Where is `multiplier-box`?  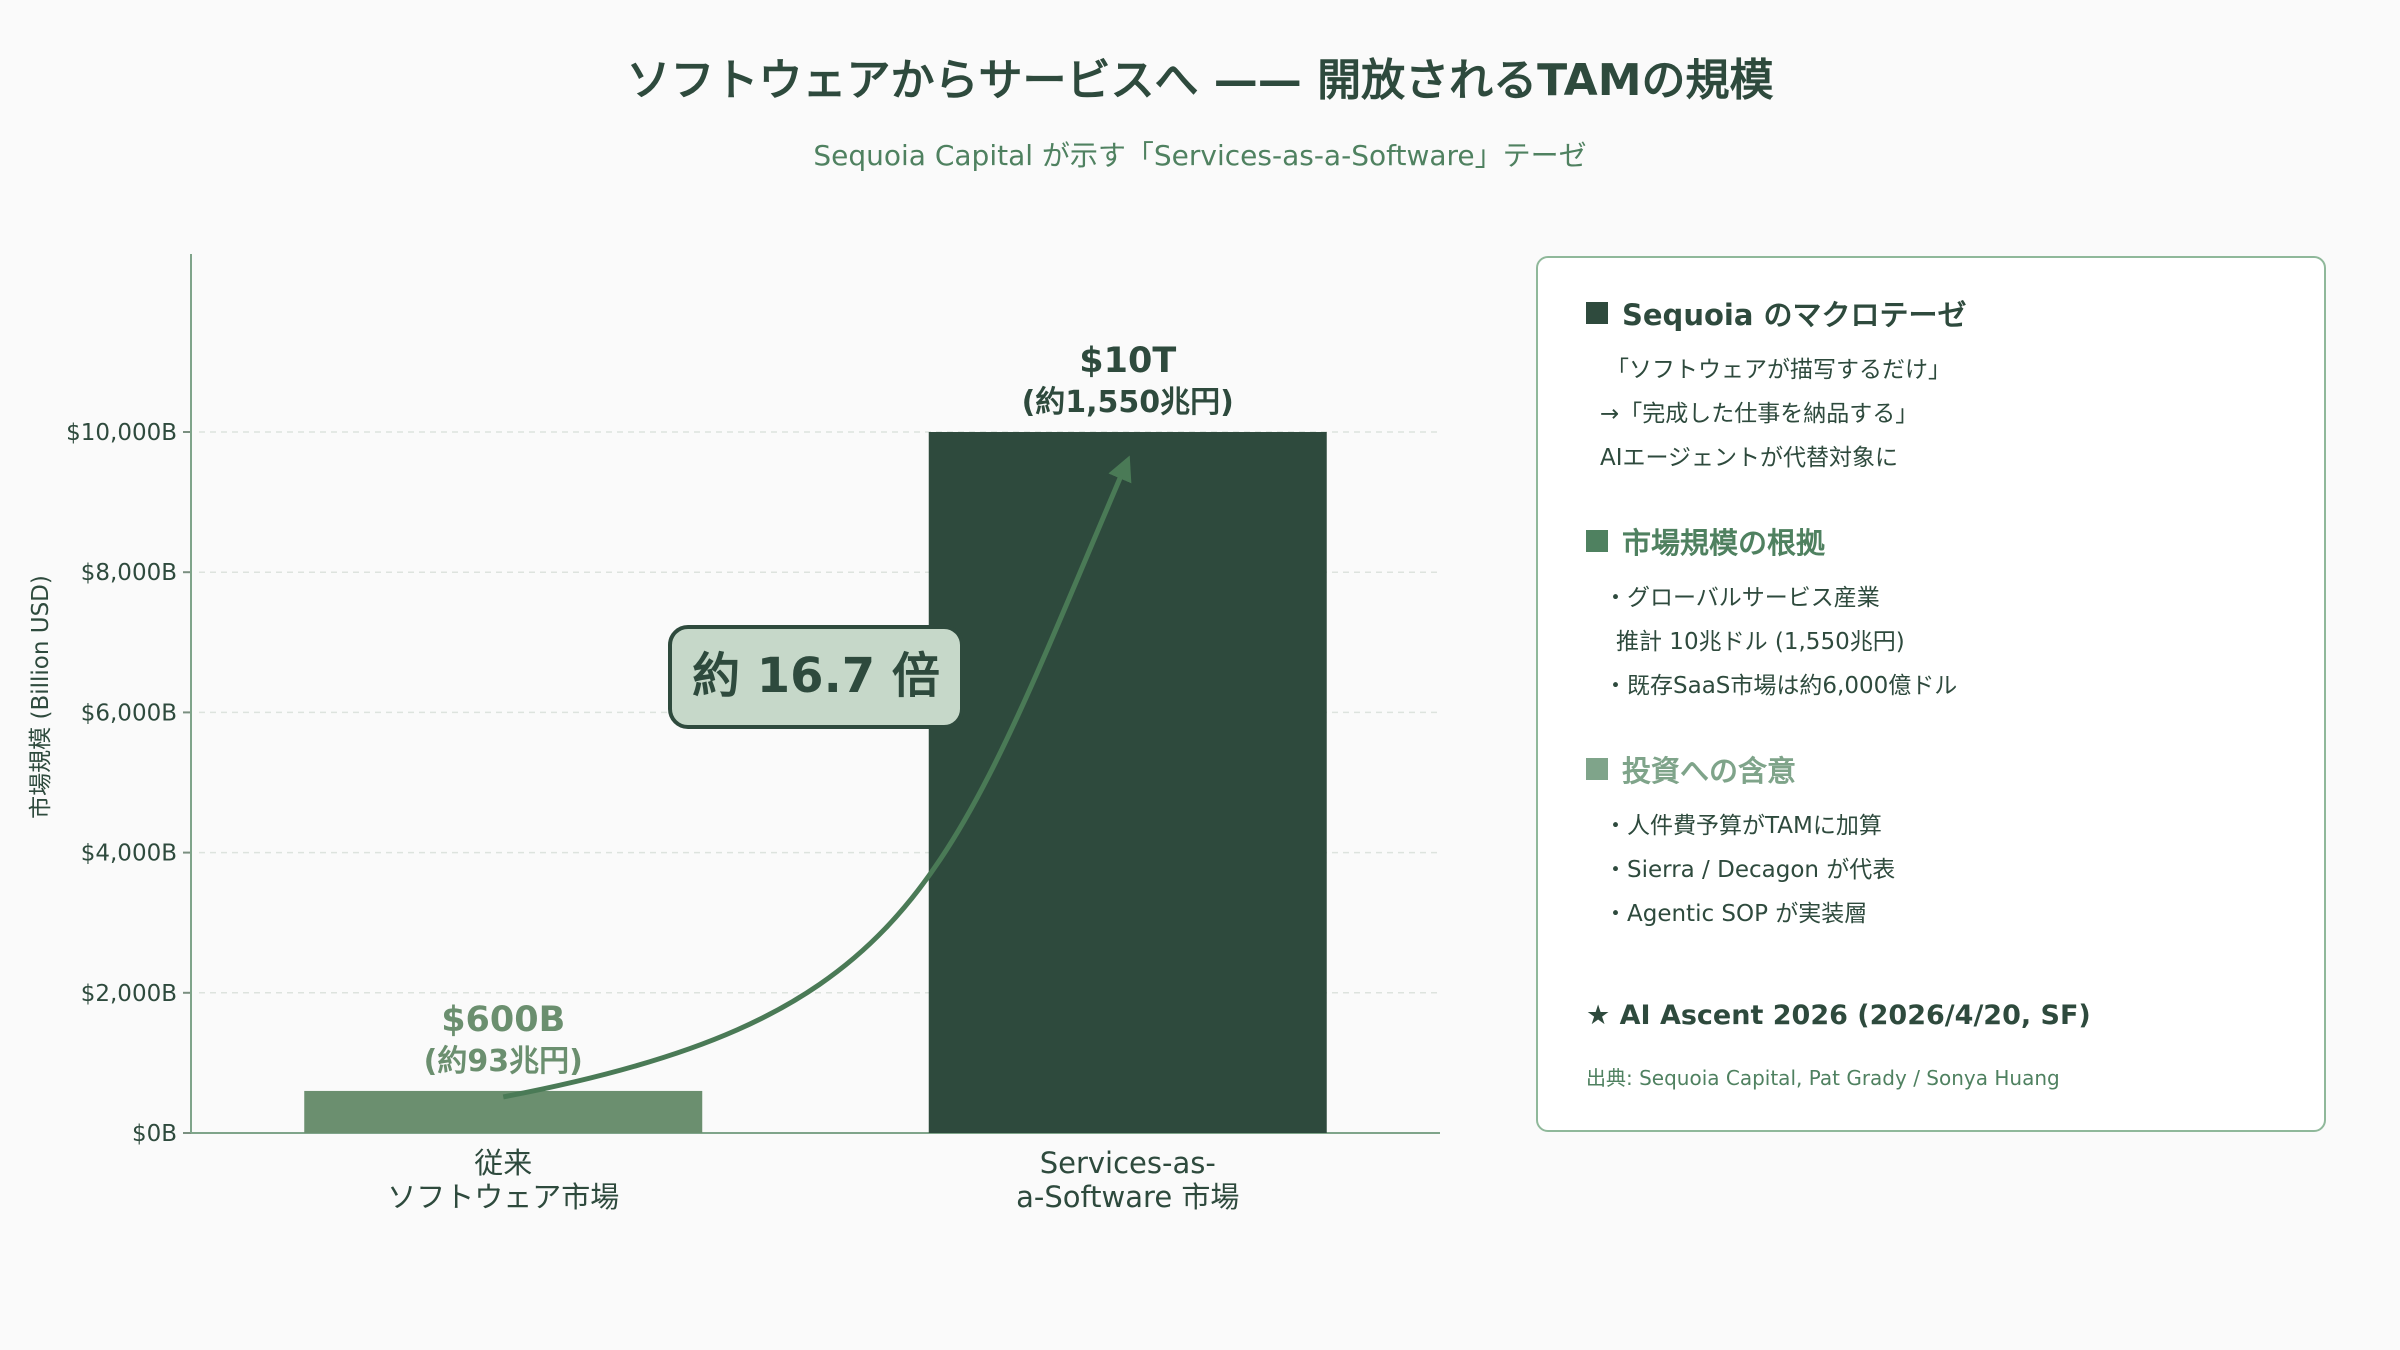 multiplier-box is located at coordinates (816, 677).